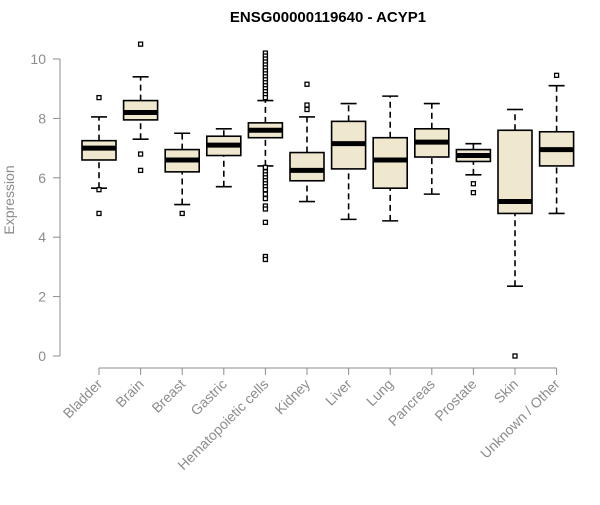  What do you see at coordinates (140, 107) in the screenshot?
I see `box-group-brain` at bounding box center [140, 107].